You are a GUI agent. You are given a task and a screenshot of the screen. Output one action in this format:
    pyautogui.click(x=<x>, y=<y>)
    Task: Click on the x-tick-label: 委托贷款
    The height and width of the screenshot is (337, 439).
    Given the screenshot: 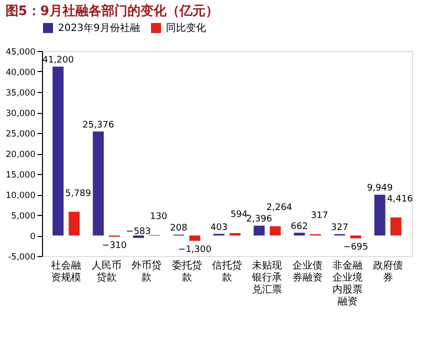 What is the action you would take?
    pyautogui.click(x=187, y=272)
    